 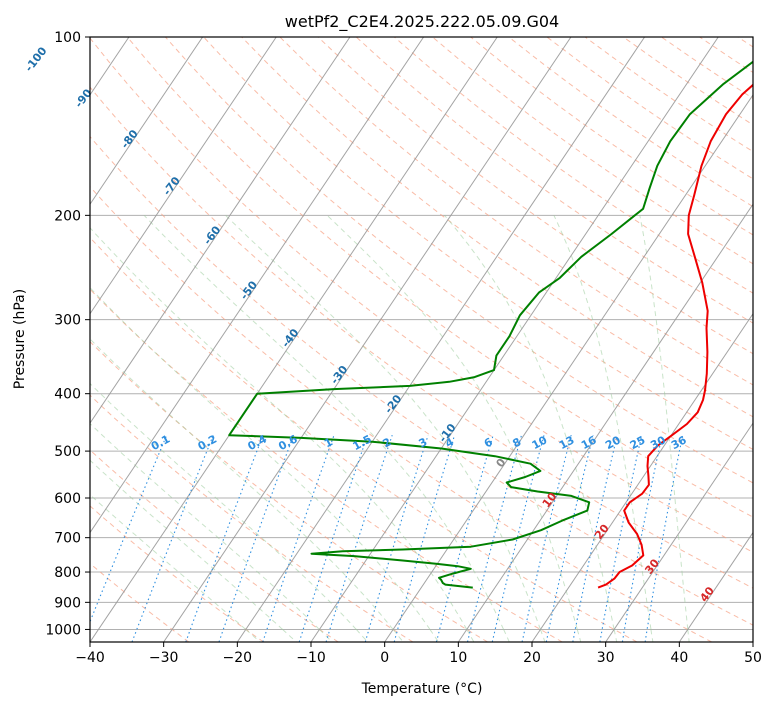 What do you see at coordinates (67, 499) in the screenshot?
I see `y-tick-label: 600` at bounding box center [67, 499].